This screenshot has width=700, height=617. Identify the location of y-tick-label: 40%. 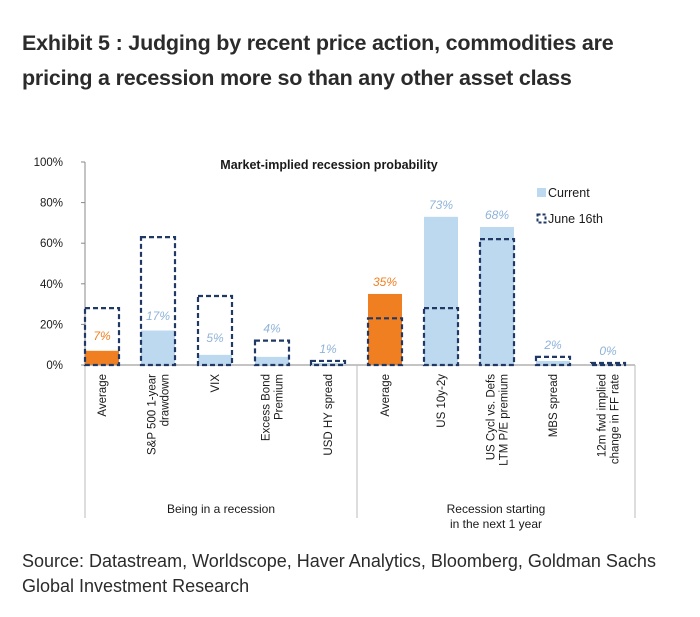
(51, 285).